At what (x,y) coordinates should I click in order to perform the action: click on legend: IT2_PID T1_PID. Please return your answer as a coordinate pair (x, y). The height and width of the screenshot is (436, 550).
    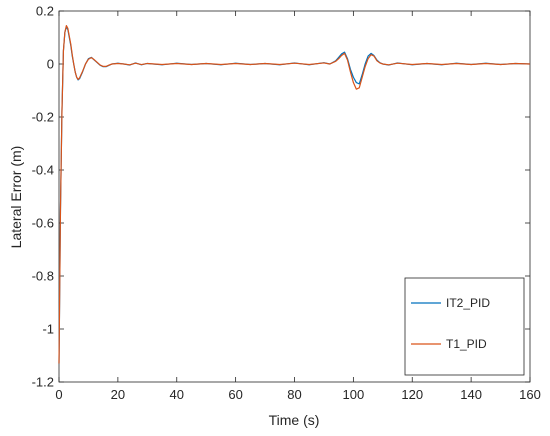
    Looking at the image, I should click on (464, 326).